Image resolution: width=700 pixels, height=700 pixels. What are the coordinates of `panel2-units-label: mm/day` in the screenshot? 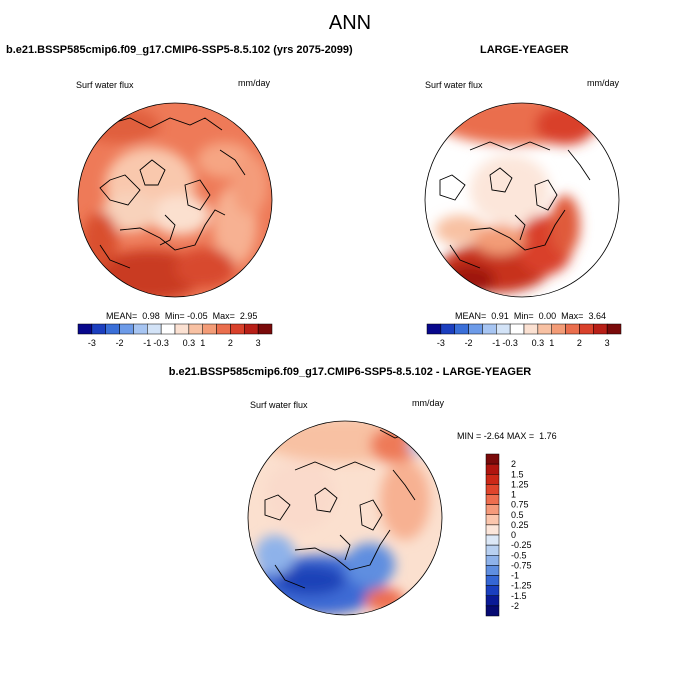 It's located at (603, 83).